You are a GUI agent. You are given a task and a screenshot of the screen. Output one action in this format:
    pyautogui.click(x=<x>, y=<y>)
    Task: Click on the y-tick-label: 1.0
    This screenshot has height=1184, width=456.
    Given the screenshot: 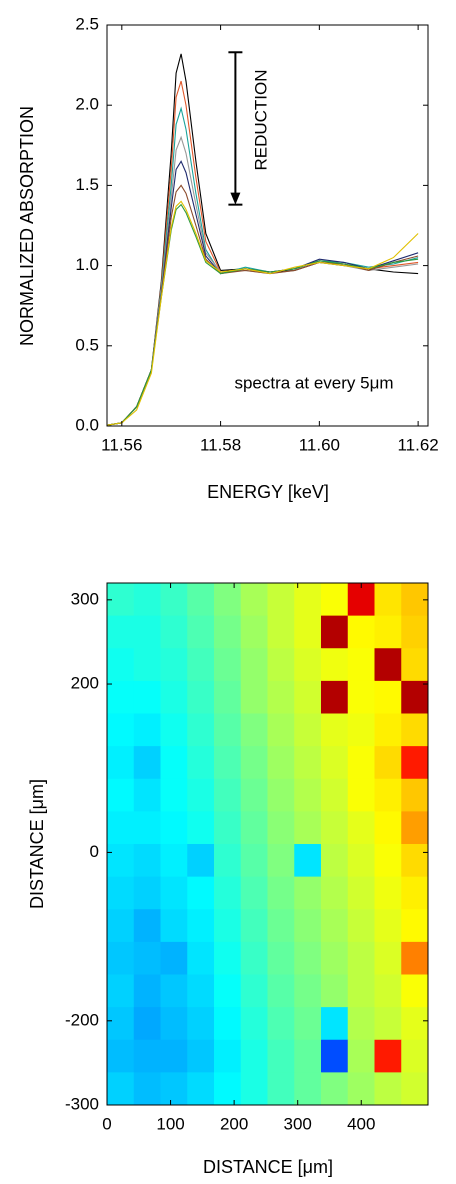 What is the action you would take?
    pyautogui.click(x=87, y=264)
    